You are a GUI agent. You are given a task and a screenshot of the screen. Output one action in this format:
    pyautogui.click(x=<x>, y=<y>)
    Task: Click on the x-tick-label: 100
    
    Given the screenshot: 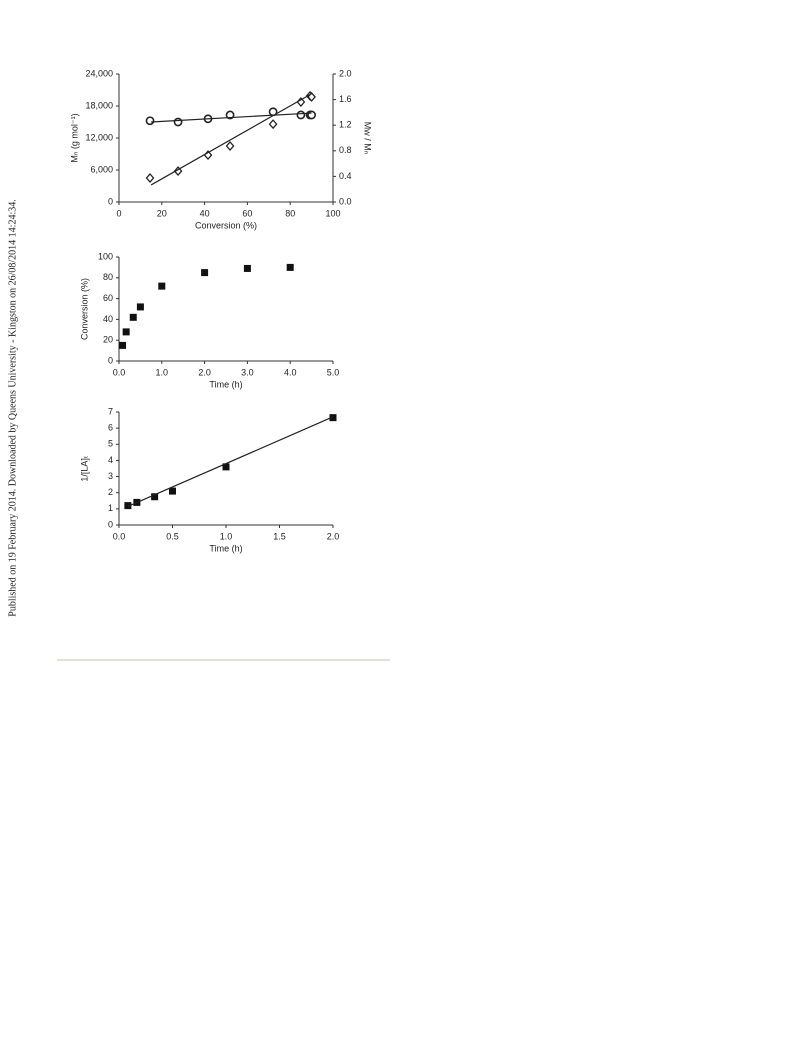 What is the action you would take?
    pyautogui.click(x=332, y=213)
    